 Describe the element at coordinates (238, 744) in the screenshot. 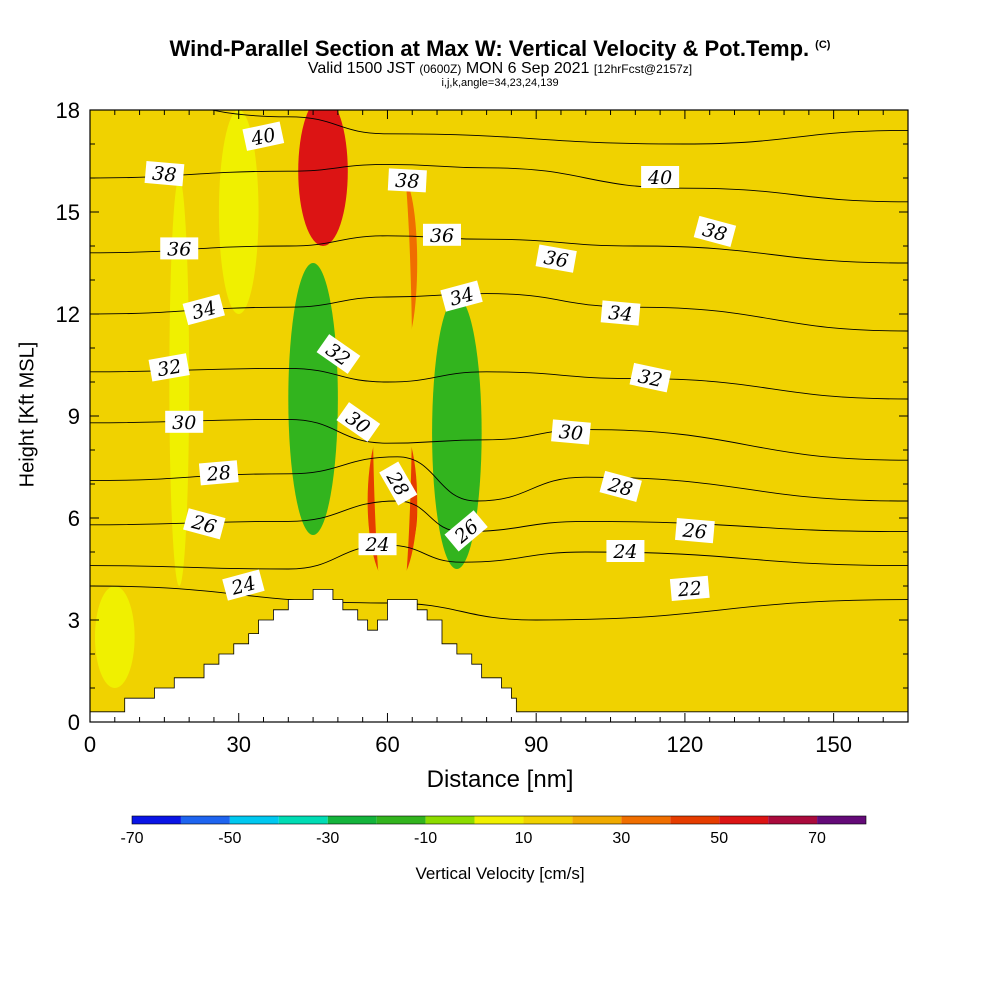

I see `x-tick-label: 30` at that location.